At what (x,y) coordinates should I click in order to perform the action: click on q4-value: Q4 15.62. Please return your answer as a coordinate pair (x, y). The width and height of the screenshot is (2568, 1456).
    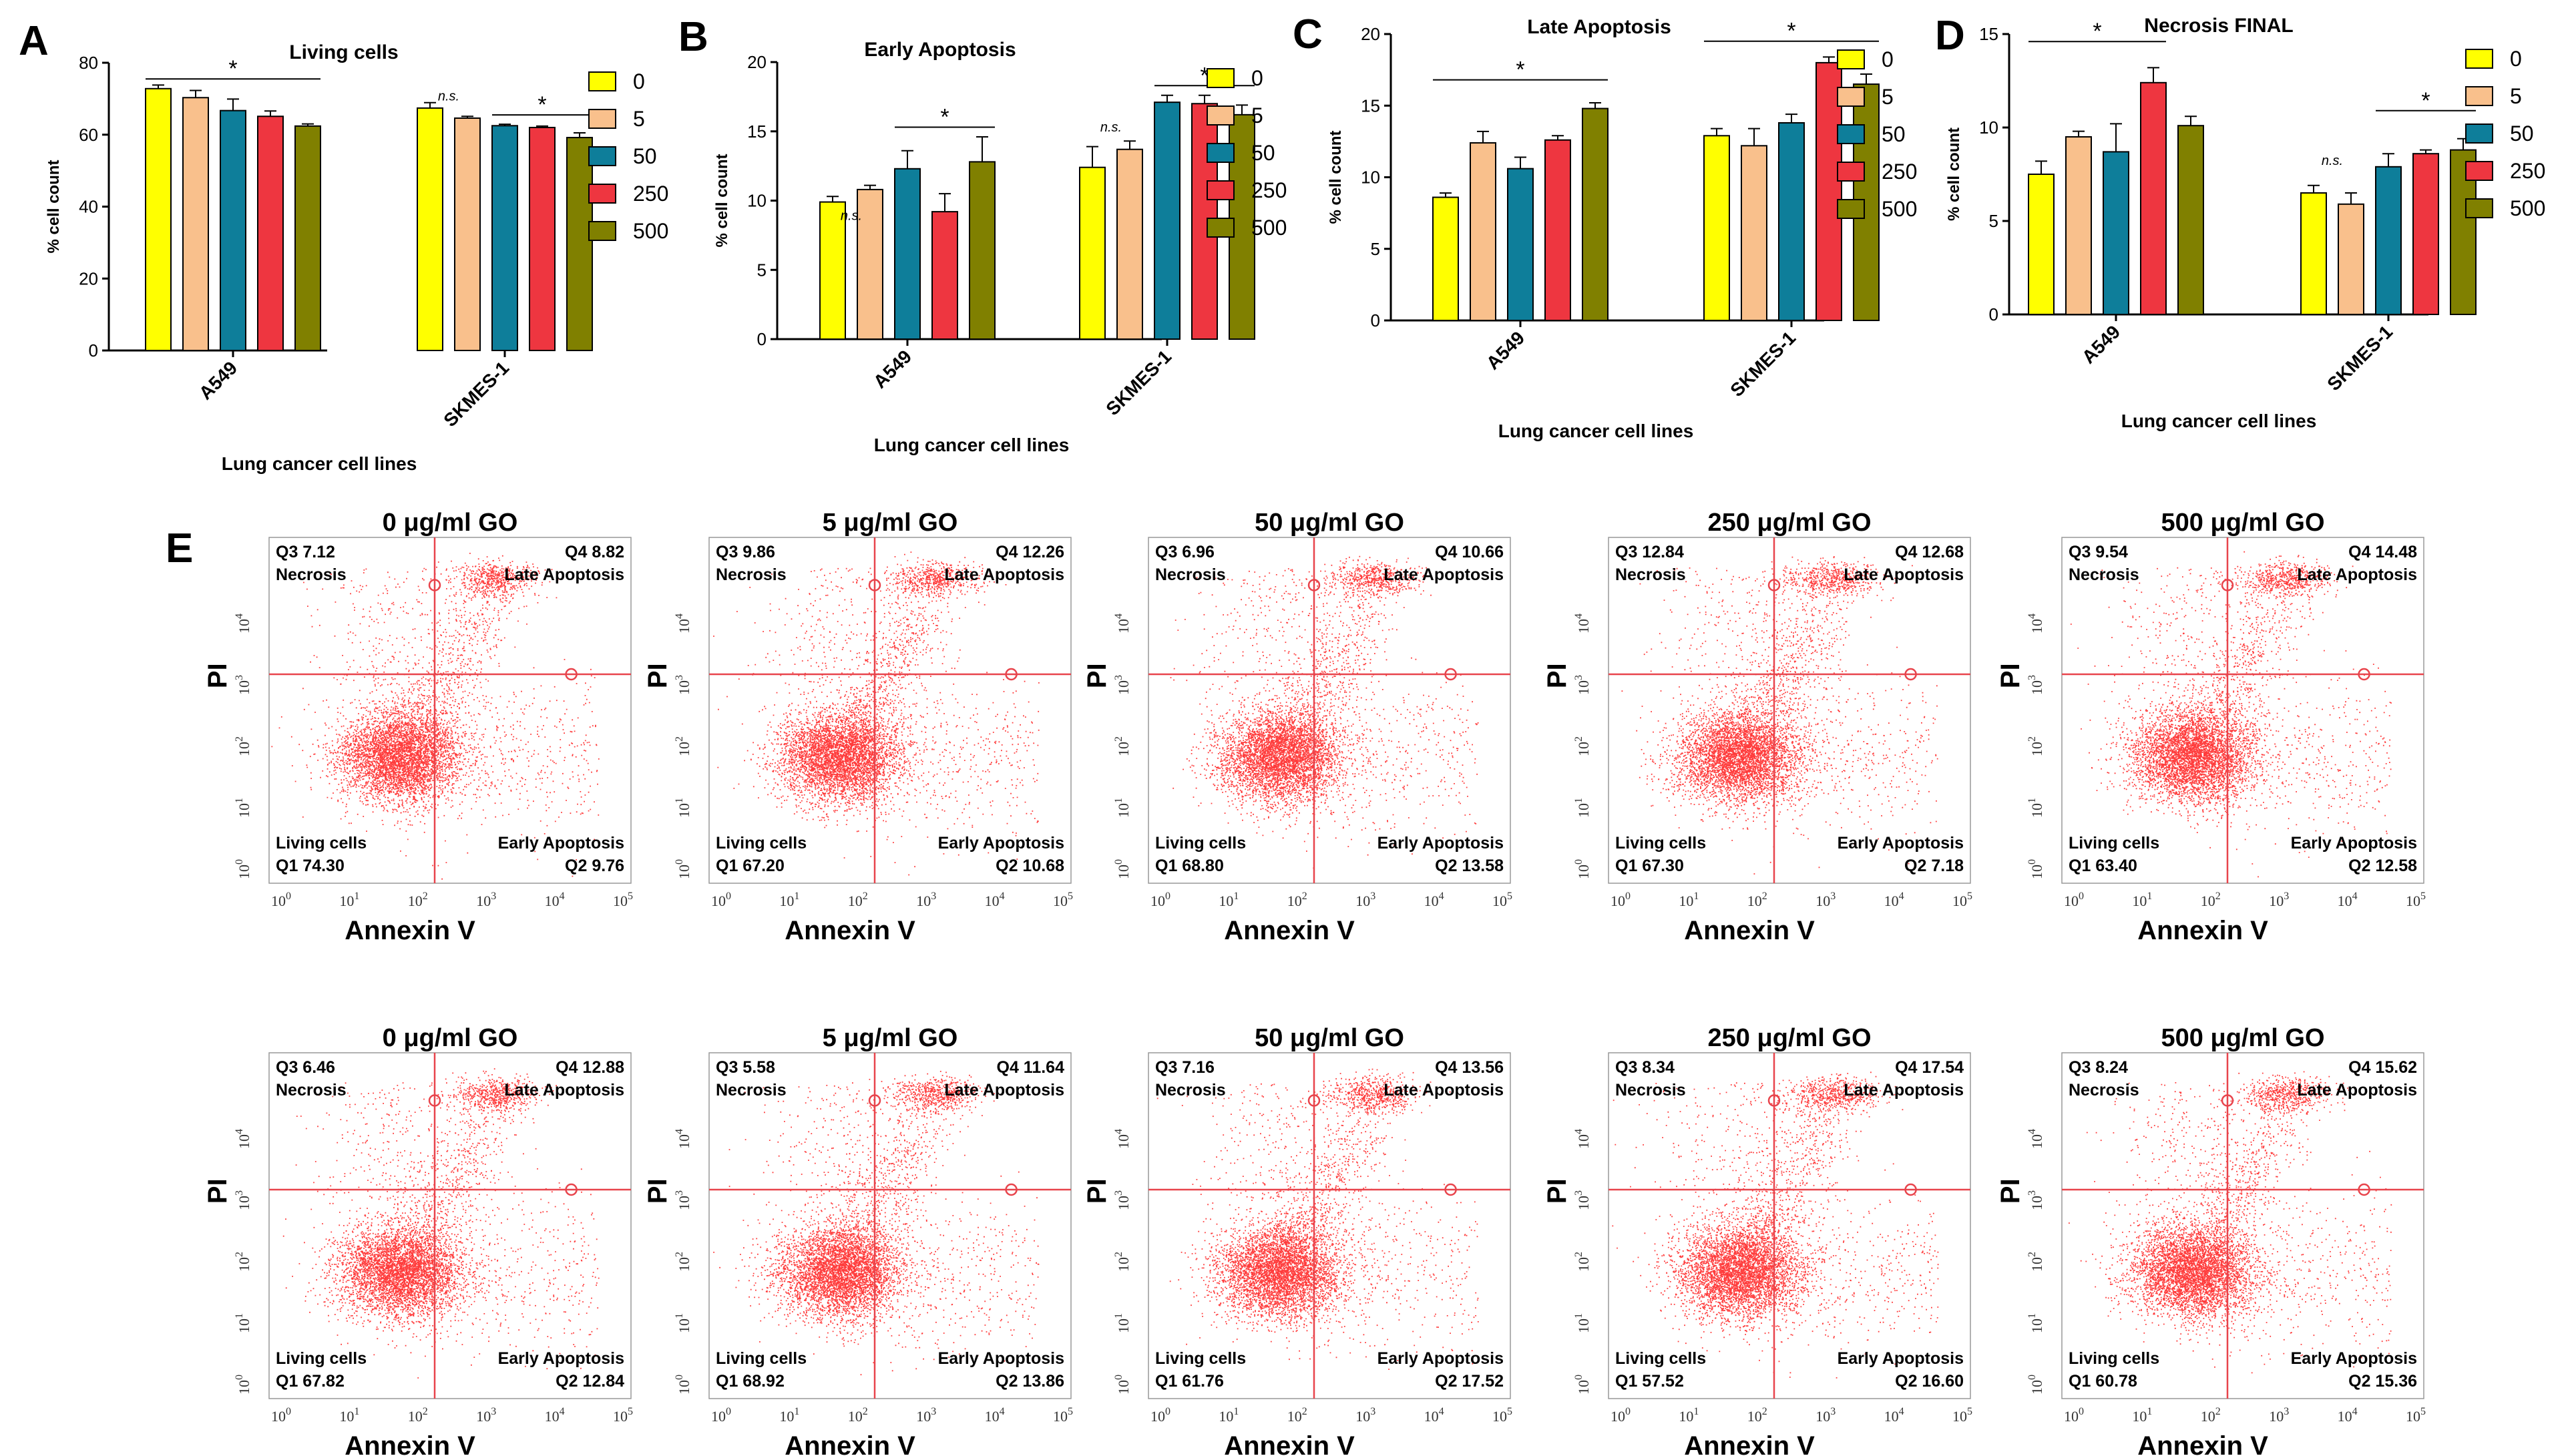
    Looking at the image, I should click on (2383, 1067).